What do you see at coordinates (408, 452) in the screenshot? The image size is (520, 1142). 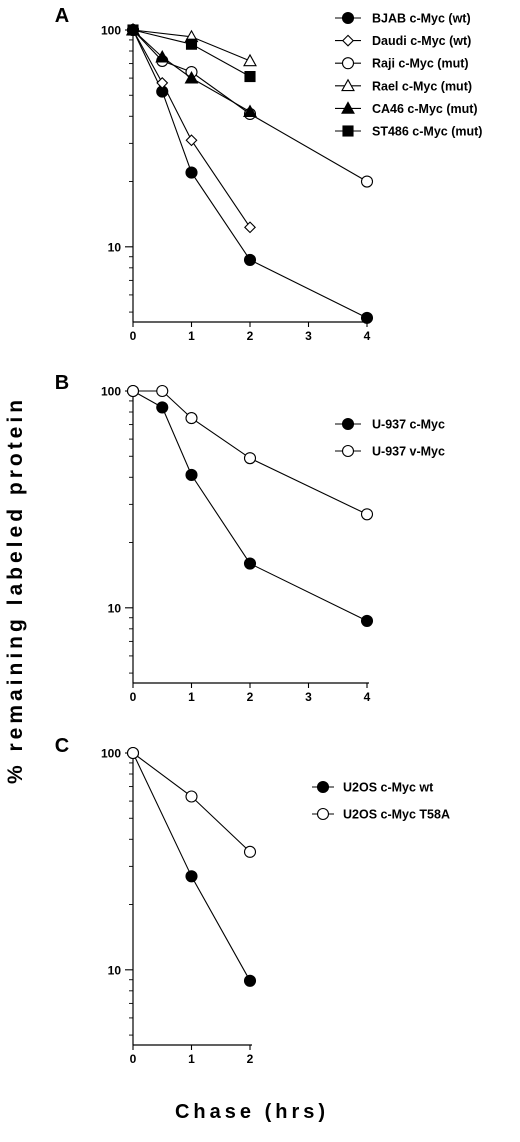 I see `legend-label: U-937 v-Myc` at bounding box center [408, 452].